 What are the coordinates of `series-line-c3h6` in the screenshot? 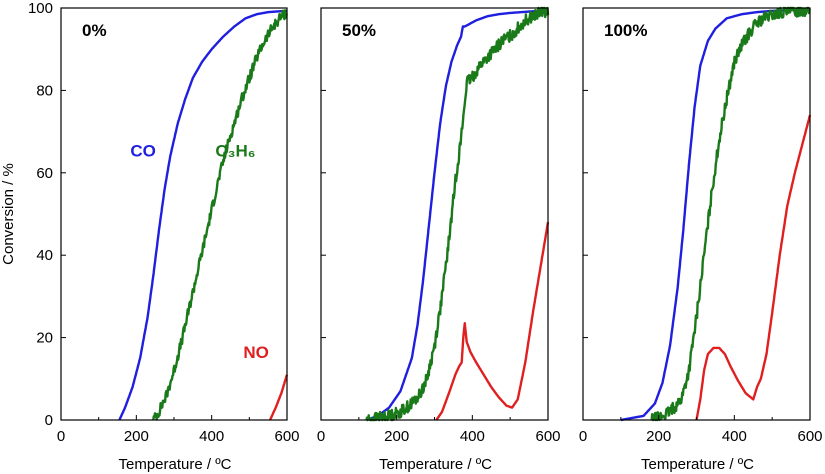 It's located at (220, 215).